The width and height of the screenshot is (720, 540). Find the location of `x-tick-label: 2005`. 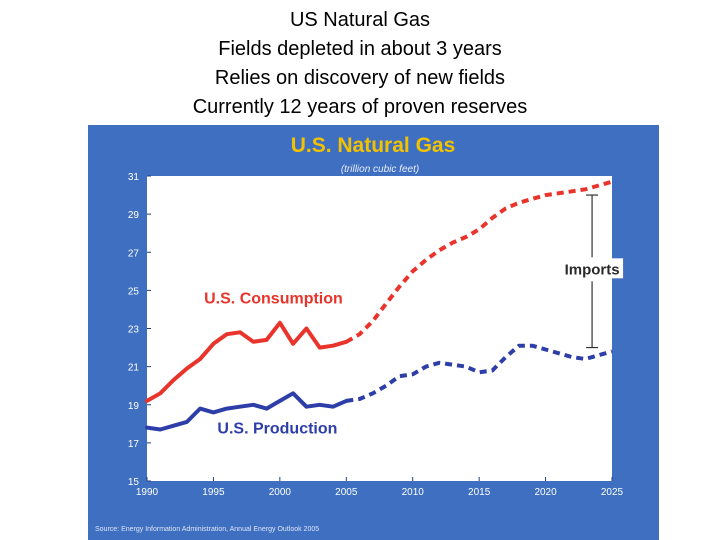

x-tick-label: 2005 is located at coordinates (346, 492).